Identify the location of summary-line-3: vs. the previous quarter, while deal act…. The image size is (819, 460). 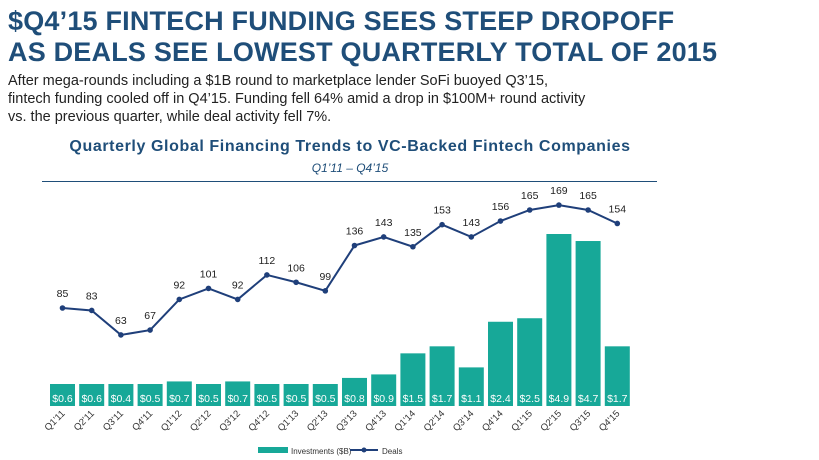
(170, 117).